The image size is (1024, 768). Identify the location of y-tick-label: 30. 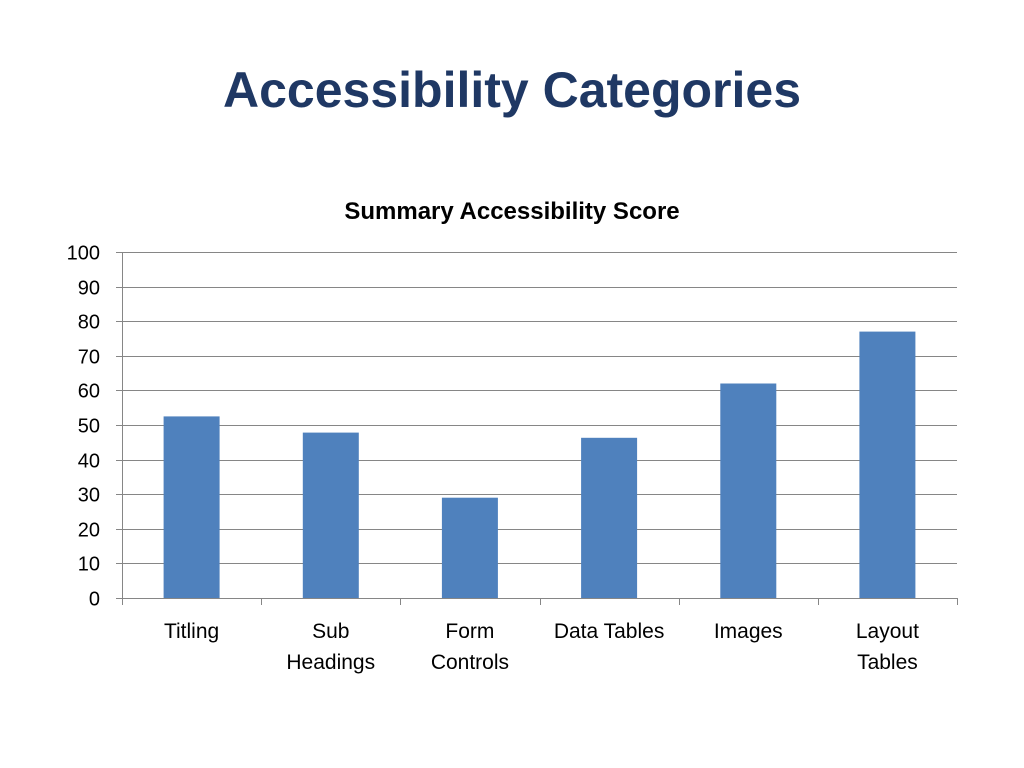
(89, 496).